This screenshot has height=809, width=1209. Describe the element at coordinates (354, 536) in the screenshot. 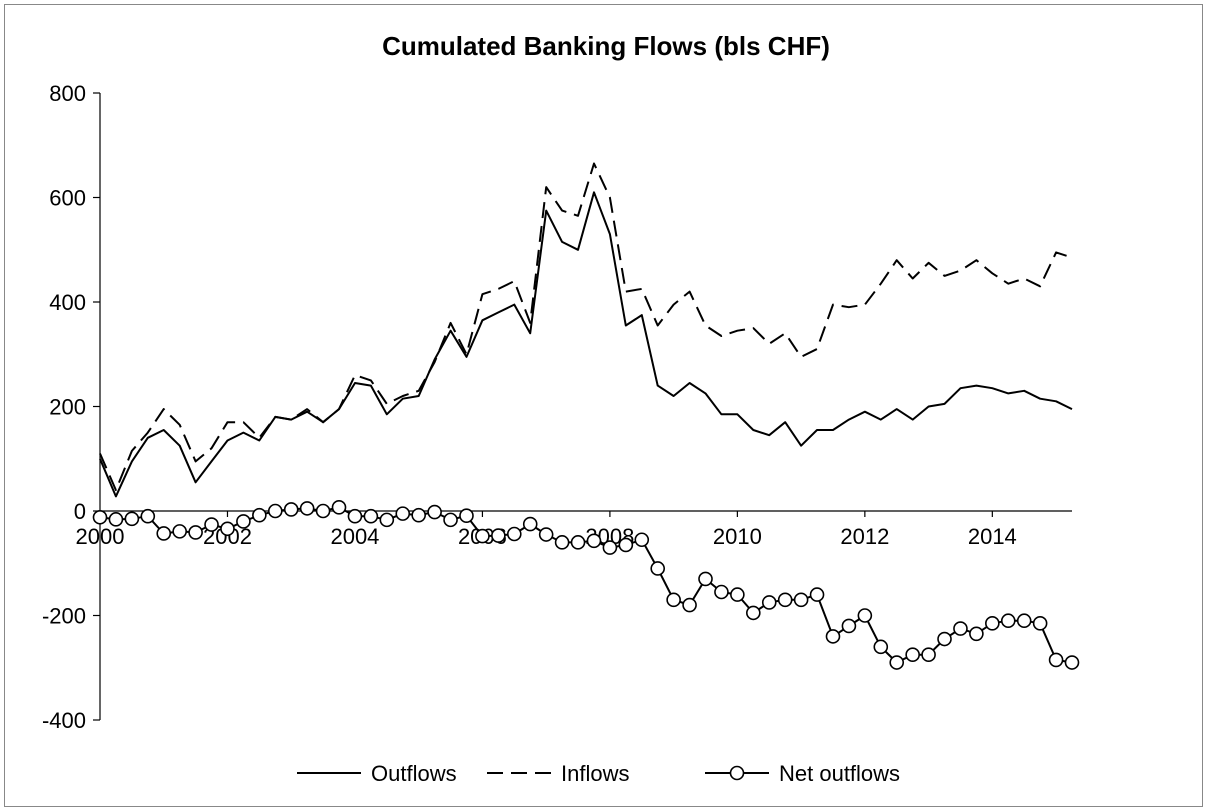

I see `x-tick-label: 2004` at that location.